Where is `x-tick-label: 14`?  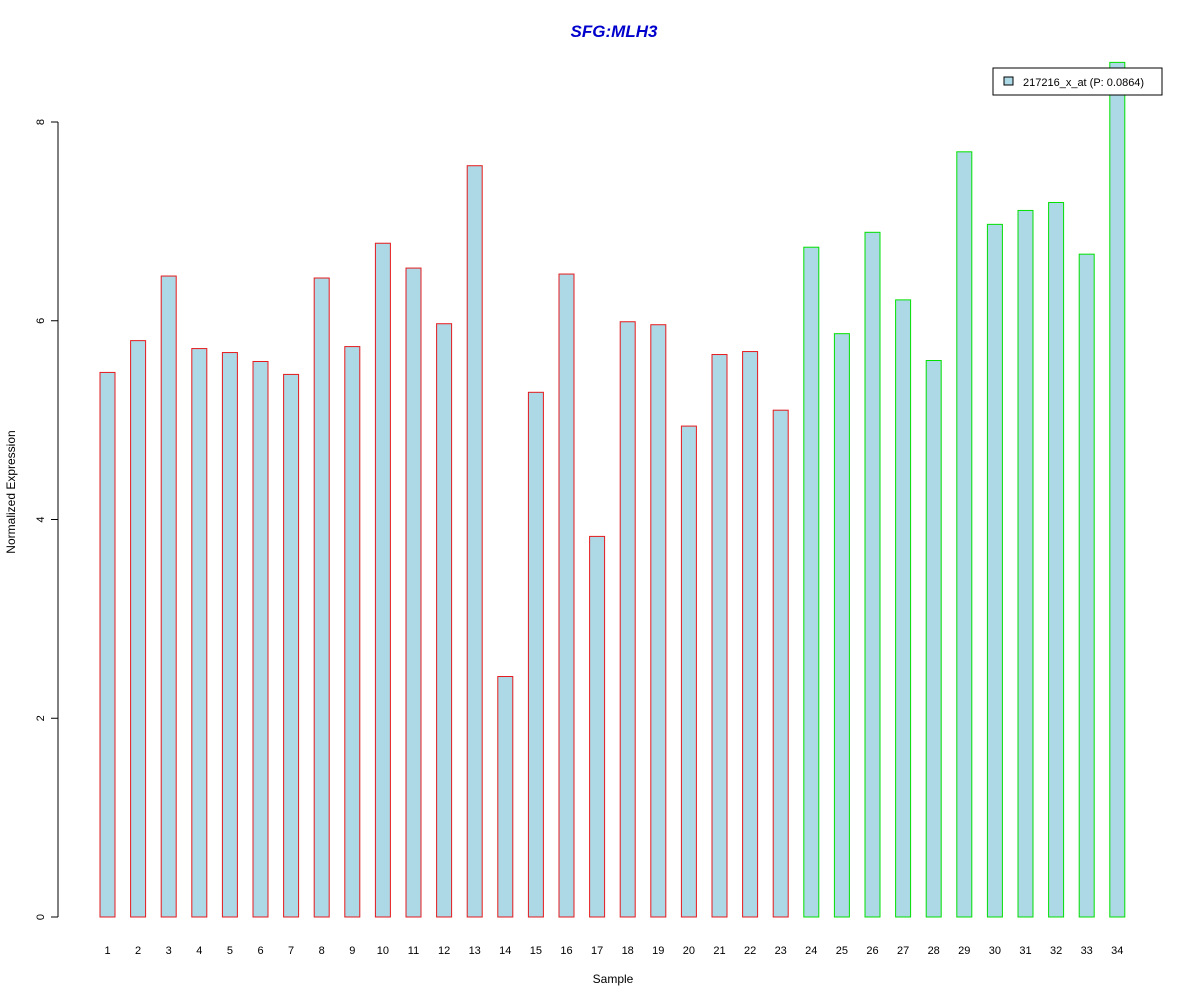 x-tick-label: 14 is located at coordinates (505, 951).